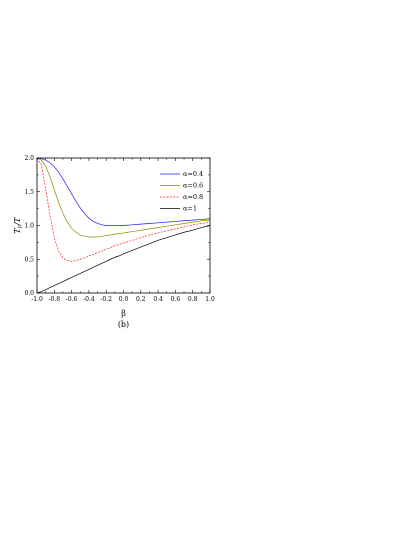  I want to click on x-tick-label: 0.4, so click(158, 299).